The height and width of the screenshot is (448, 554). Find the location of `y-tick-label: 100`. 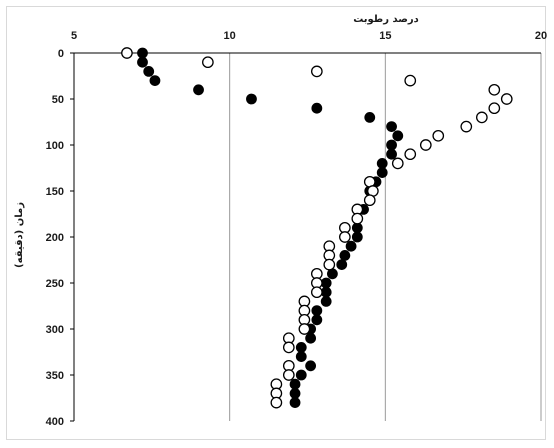

y-tick-label: 100 is located at coordinates (55, 146).